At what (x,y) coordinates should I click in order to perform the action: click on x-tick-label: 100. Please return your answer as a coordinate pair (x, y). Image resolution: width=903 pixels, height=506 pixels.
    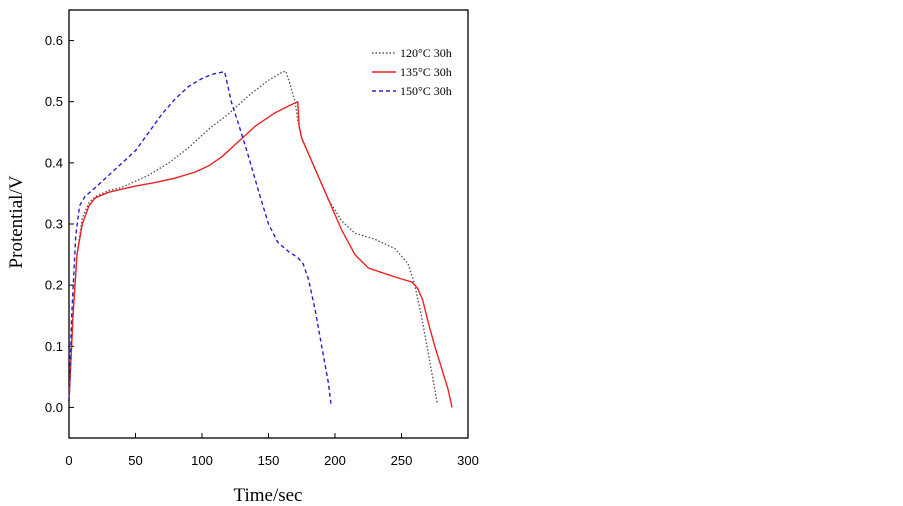
    Looking at the image, I should click on (202, 460).